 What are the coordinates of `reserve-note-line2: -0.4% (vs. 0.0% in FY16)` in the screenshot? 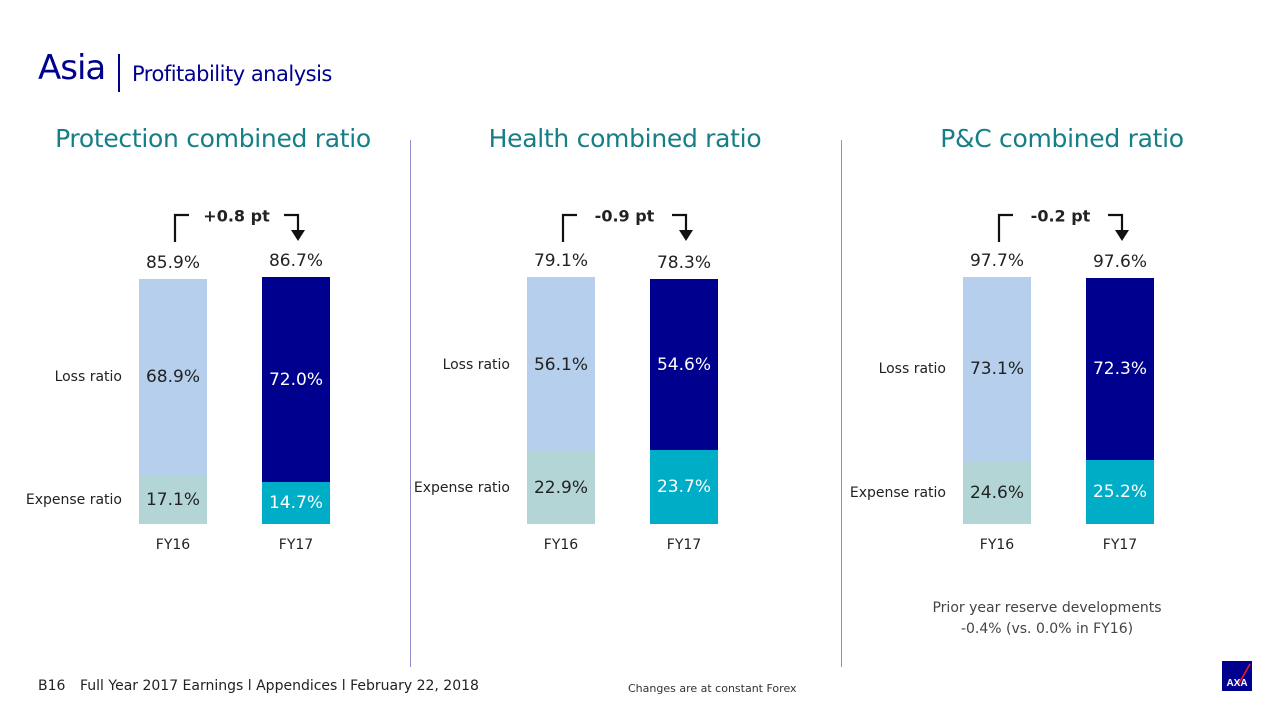 It's located at (1047, 629).